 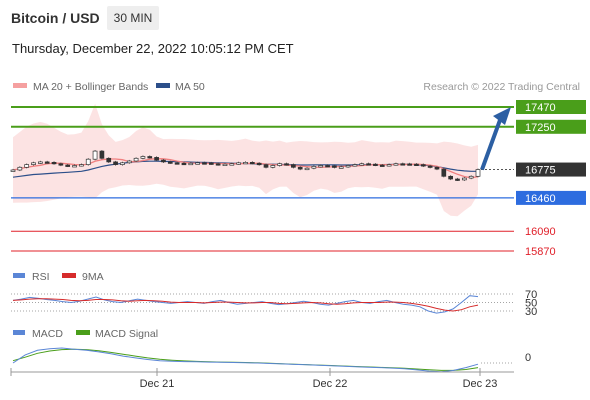 I want to click on legend-rsi-swatch, so click(x=19, y=275).